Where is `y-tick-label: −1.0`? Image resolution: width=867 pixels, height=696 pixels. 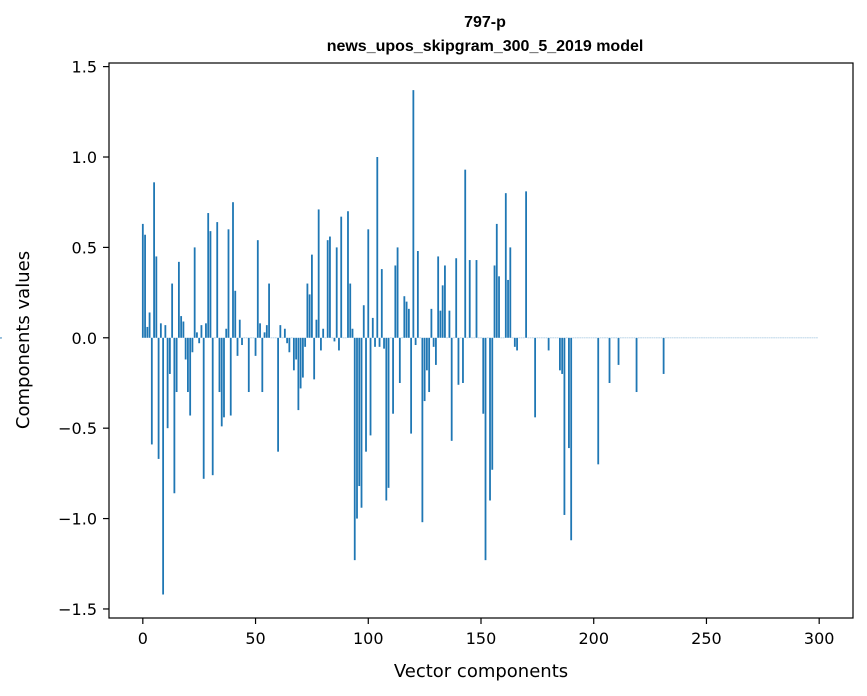 y-tick-label: −1.0 is located at coordinates (77, 519).